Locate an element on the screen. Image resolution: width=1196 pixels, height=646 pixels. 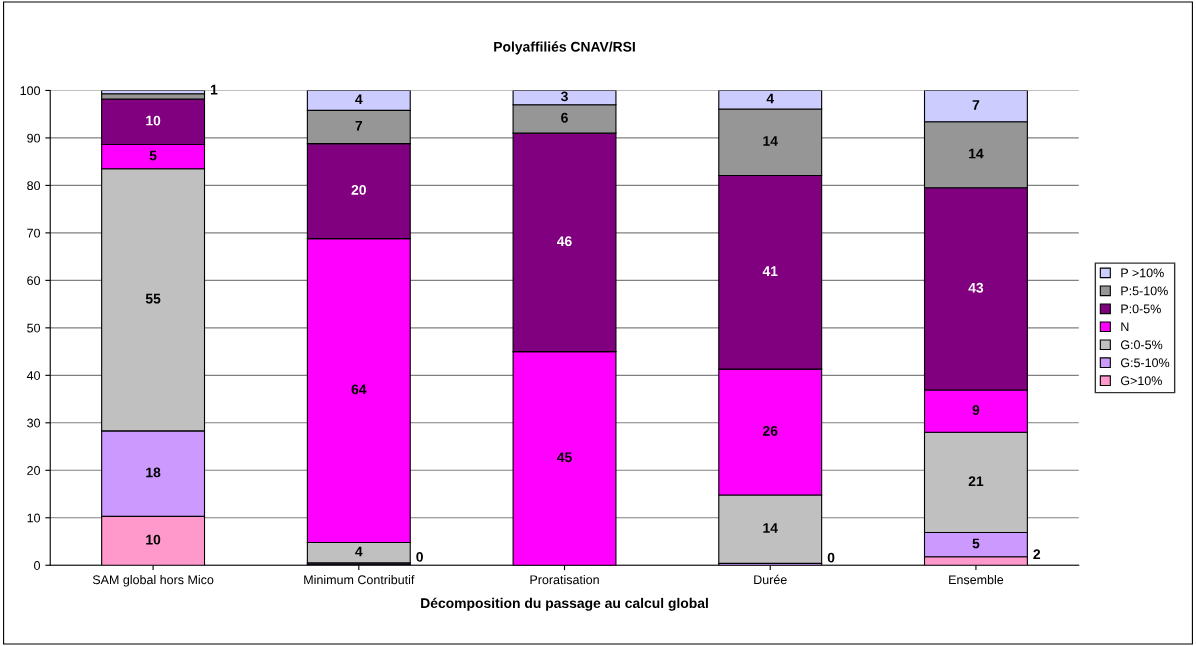
y-tick-label: 20 is located at coordinates (34, 470).